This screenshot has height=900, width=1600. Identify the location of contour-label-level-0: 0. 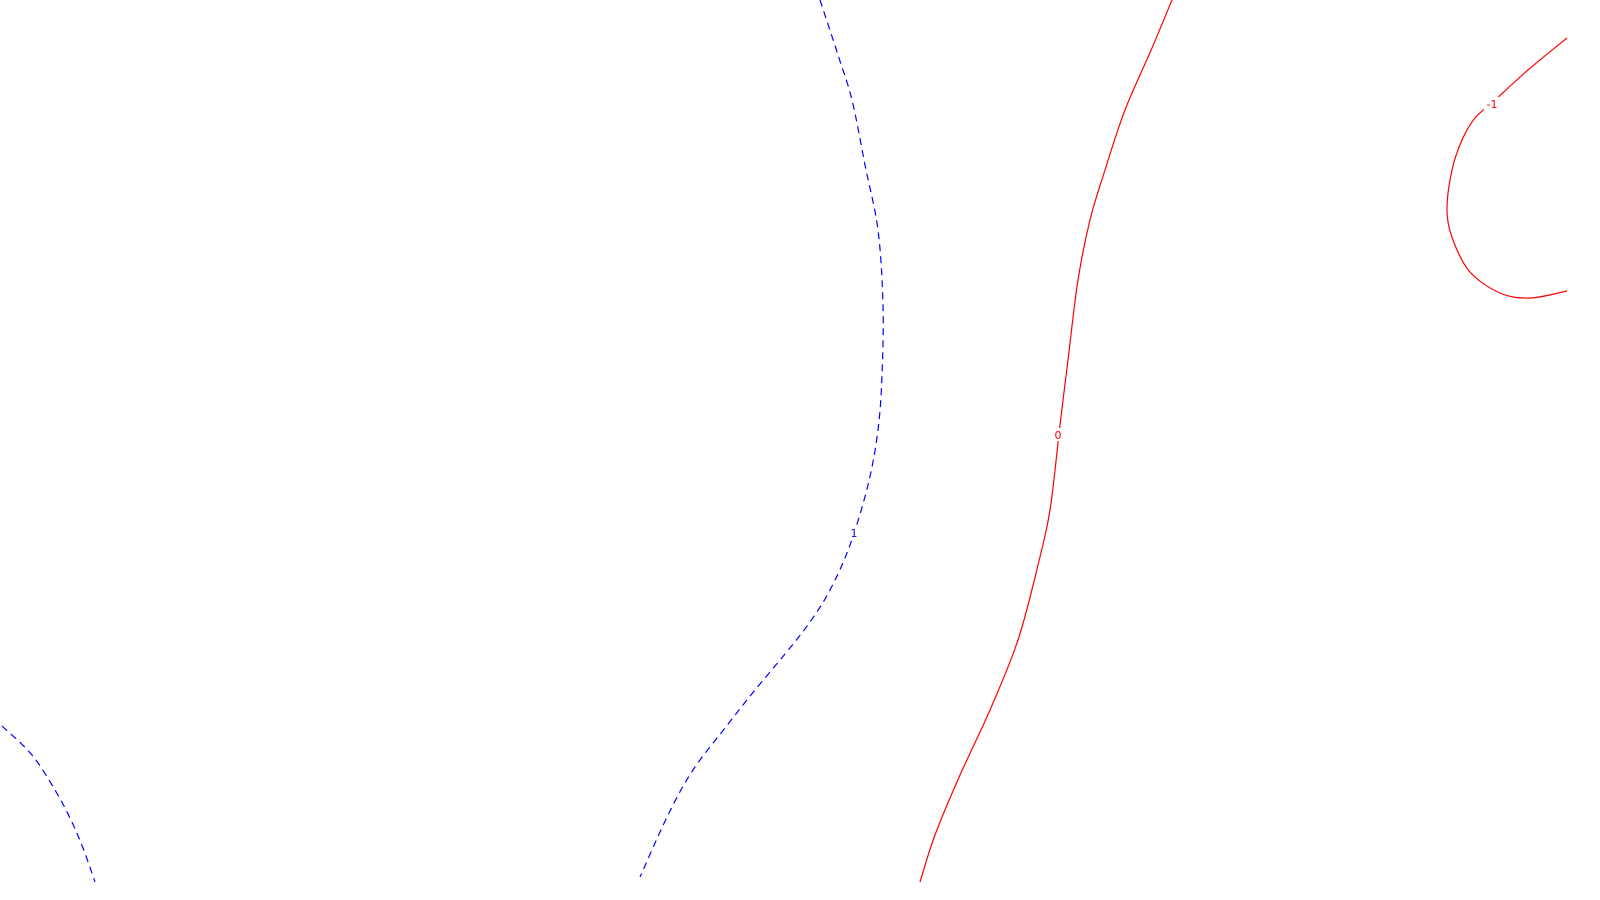
(1058, 435).